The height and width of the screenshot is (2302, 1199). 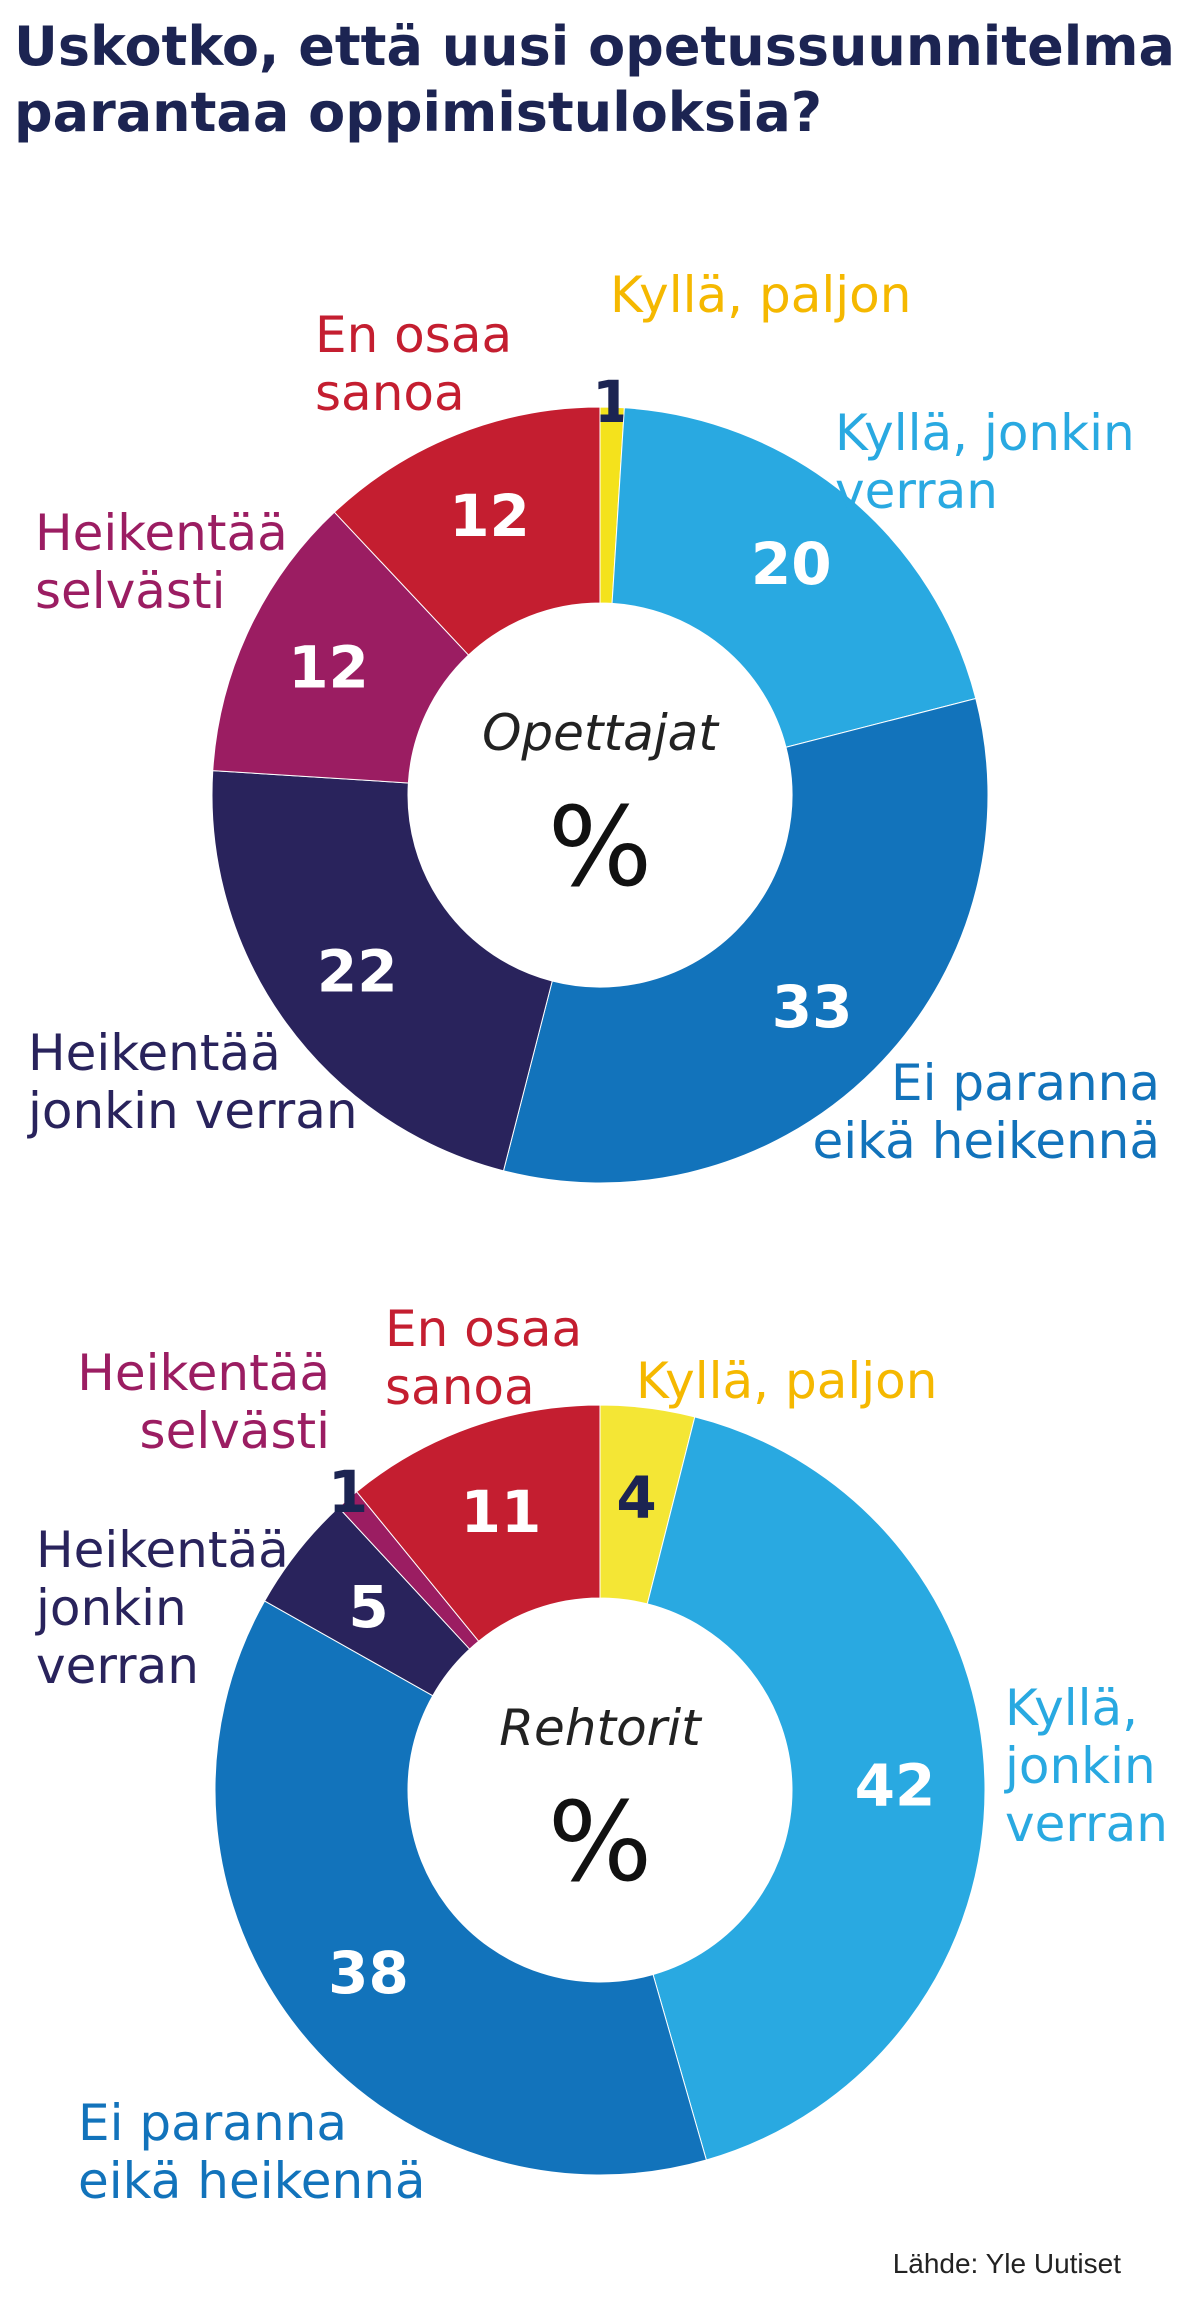 I want to click on value-label-4: 22, so click(x=357, y=971).